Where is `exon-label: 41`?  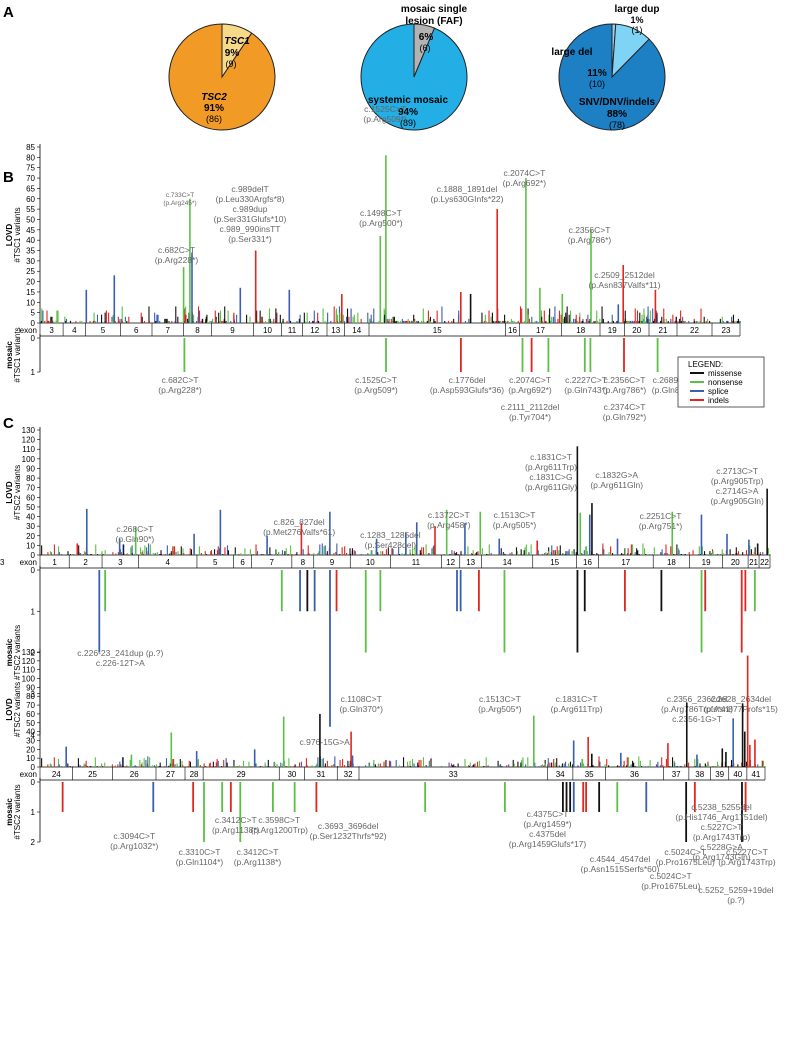
exon-label: 41 is located at coordinates (755, 774).